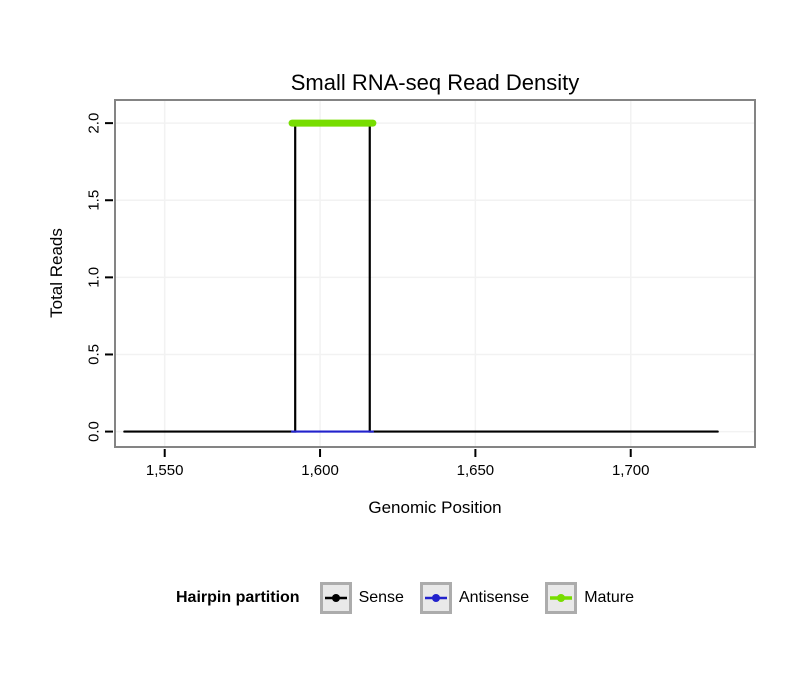 This screenshot has width=810, height=690. Describe the element at coordinates (94, 354) in the screenshot. I see `y-tick-label: 0.5` at that location.